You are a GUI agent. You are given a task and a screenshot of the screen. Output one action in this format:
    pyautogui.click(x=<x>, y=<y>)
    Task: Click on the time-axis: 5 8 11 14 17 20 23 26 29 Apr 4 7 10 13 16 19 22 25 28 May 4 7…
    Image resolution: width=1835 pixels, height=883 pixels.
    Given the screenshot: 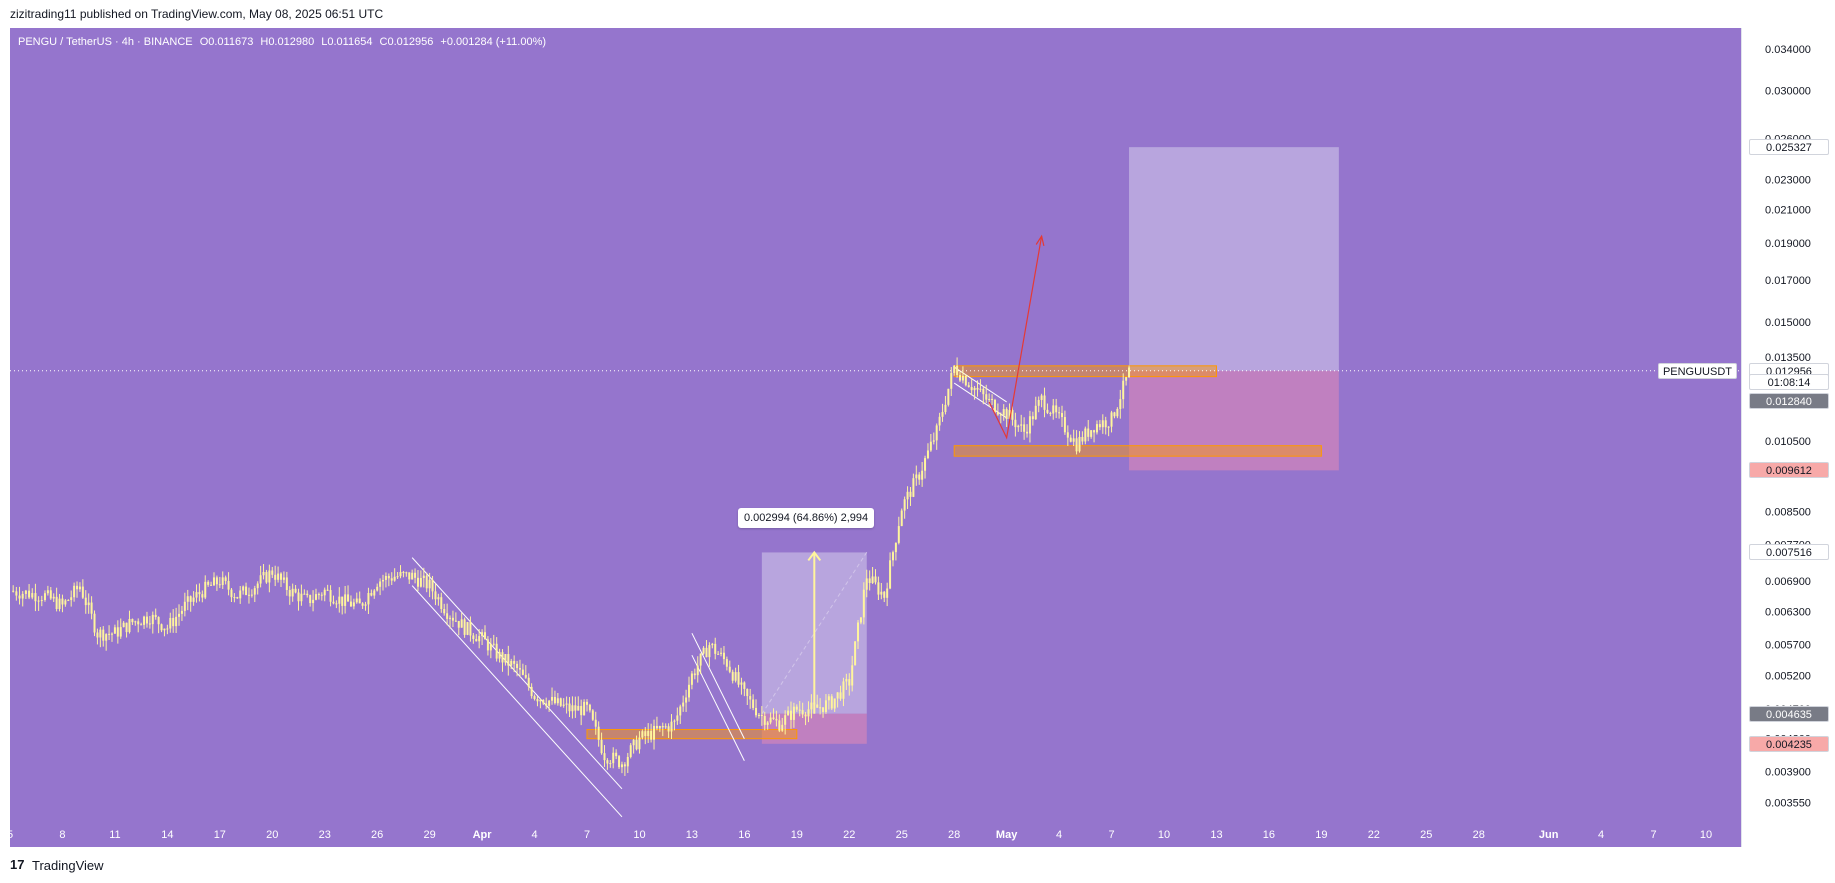 What is the action you would take?
    pyautogui.click(x=875, y=834)
    